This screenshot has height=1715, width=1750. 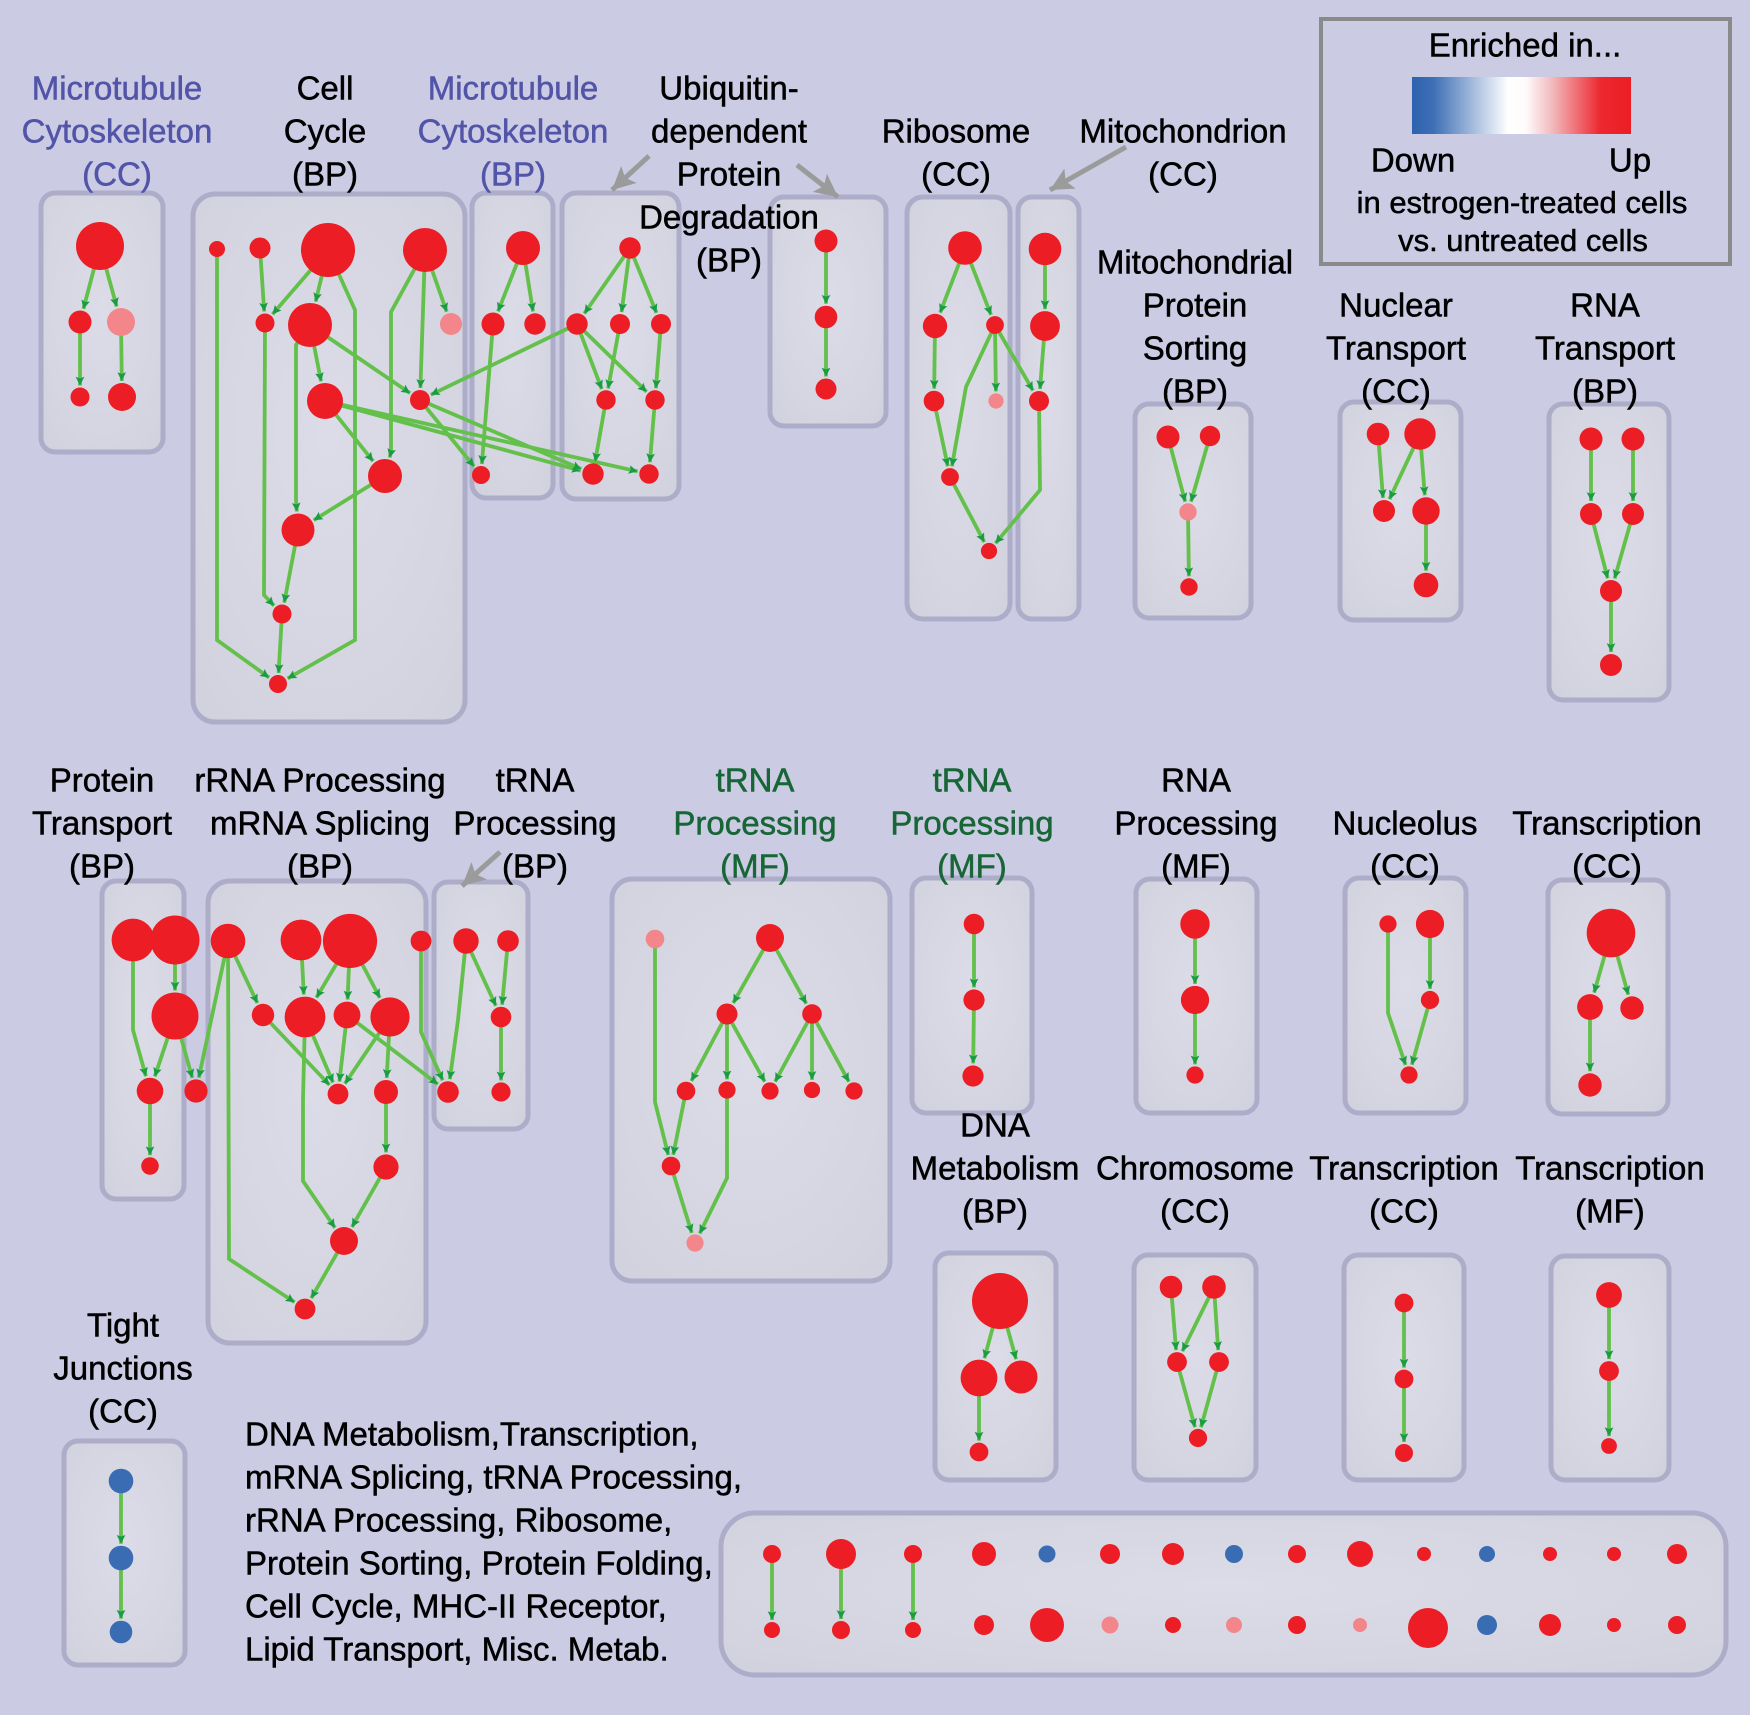 I want to click on svg-text: Ubiquitin-, so click(x=728, y=88).